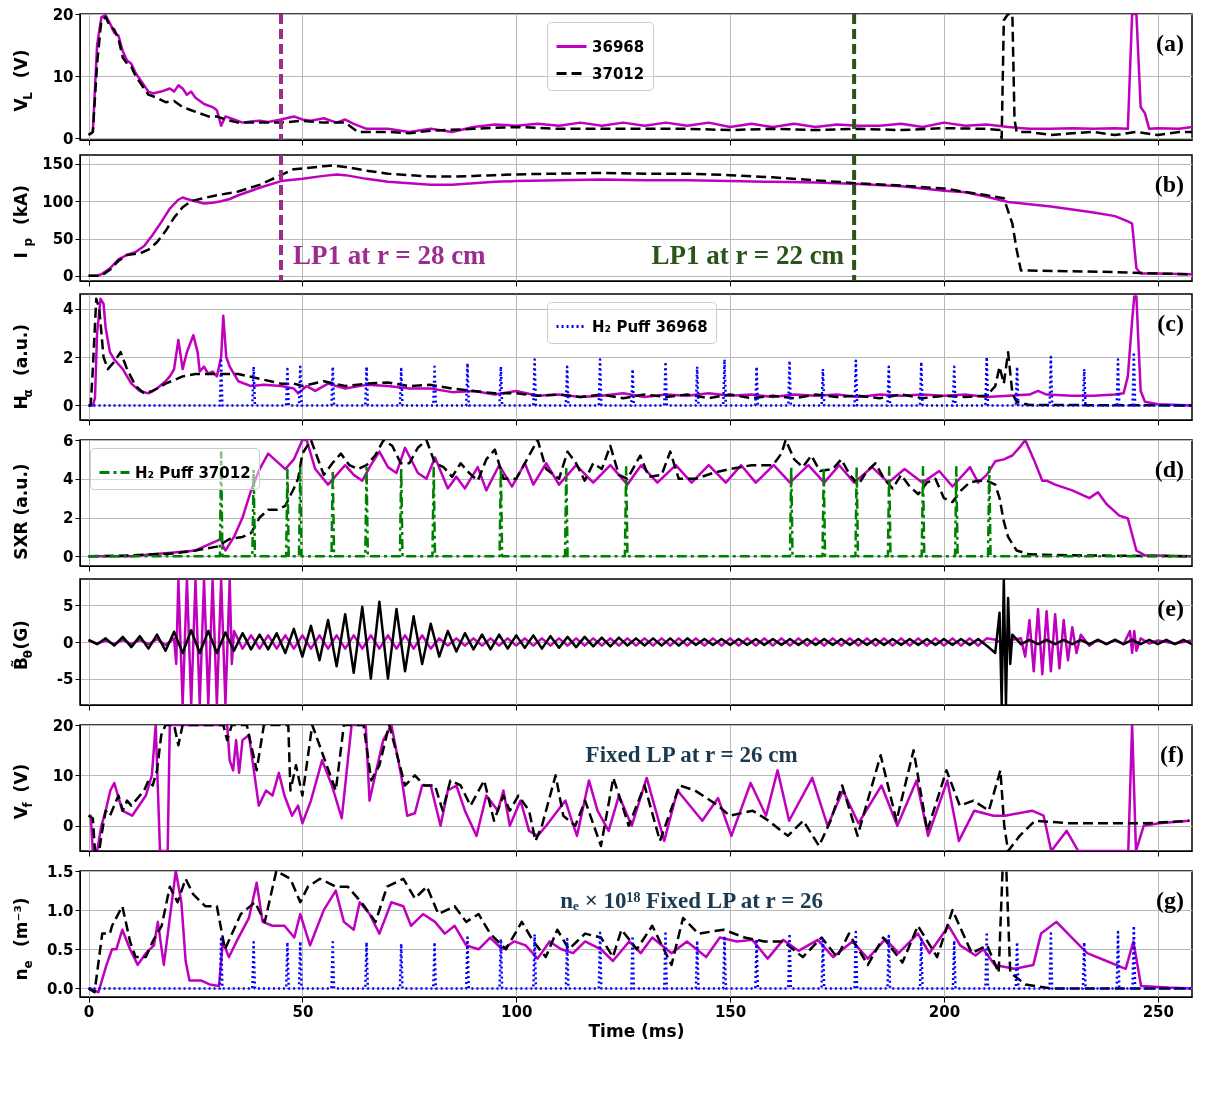 The height and width of the screenshot is (1095, 1210). I want to click on y-axis-title: Vf (V), so click(23, 791).